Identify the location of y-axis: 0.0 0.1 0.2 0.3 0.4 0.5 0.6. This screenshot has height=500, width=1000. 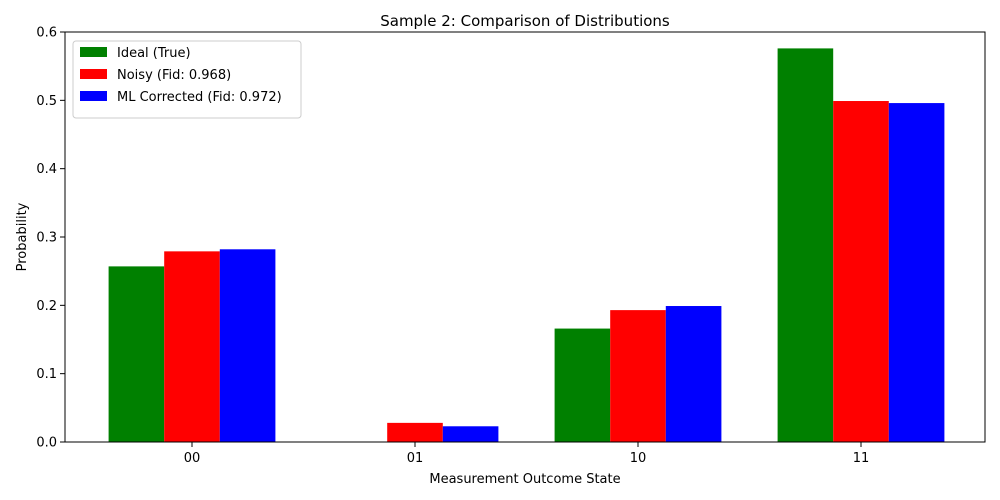
(50, 238).